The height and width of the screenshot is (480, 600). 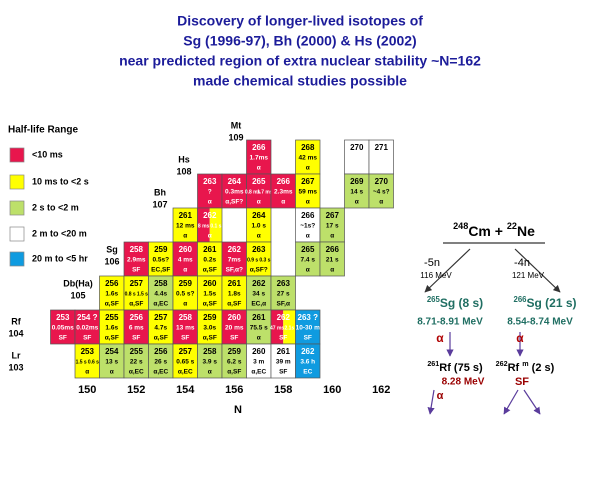 I want to click on text-part: Sg (8 s), so click(x=461, y=303).